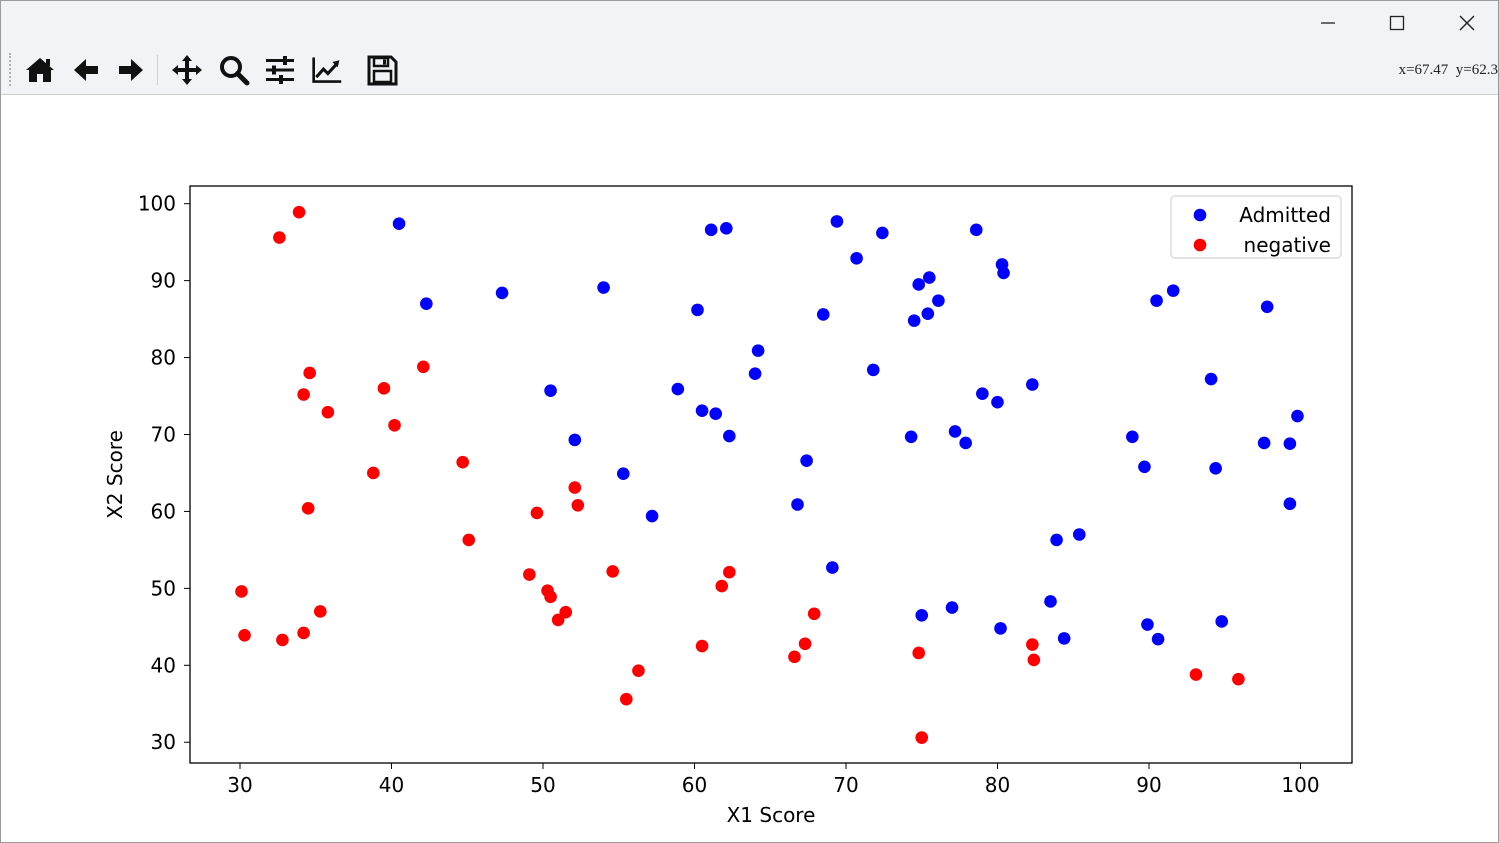  Describe the element at coordinates (1285, 215) in the screenshot. I see `legend-label-admitted: Admitted` at that location.